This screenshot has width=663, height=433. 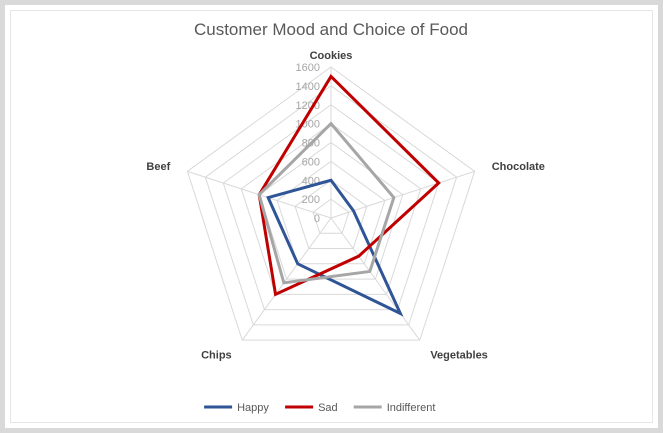 What do you see at coordinates (458, 356) in the screenshot?
I see `category-label: Vegetables` at bounding box center [458, 356].